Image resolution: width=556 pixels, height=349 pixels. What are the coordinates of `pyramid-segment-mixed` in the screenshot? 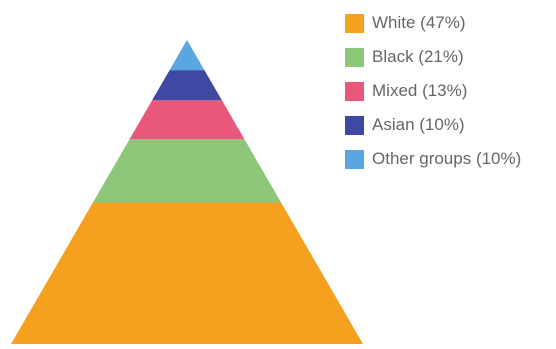 It's located at (187, 120).